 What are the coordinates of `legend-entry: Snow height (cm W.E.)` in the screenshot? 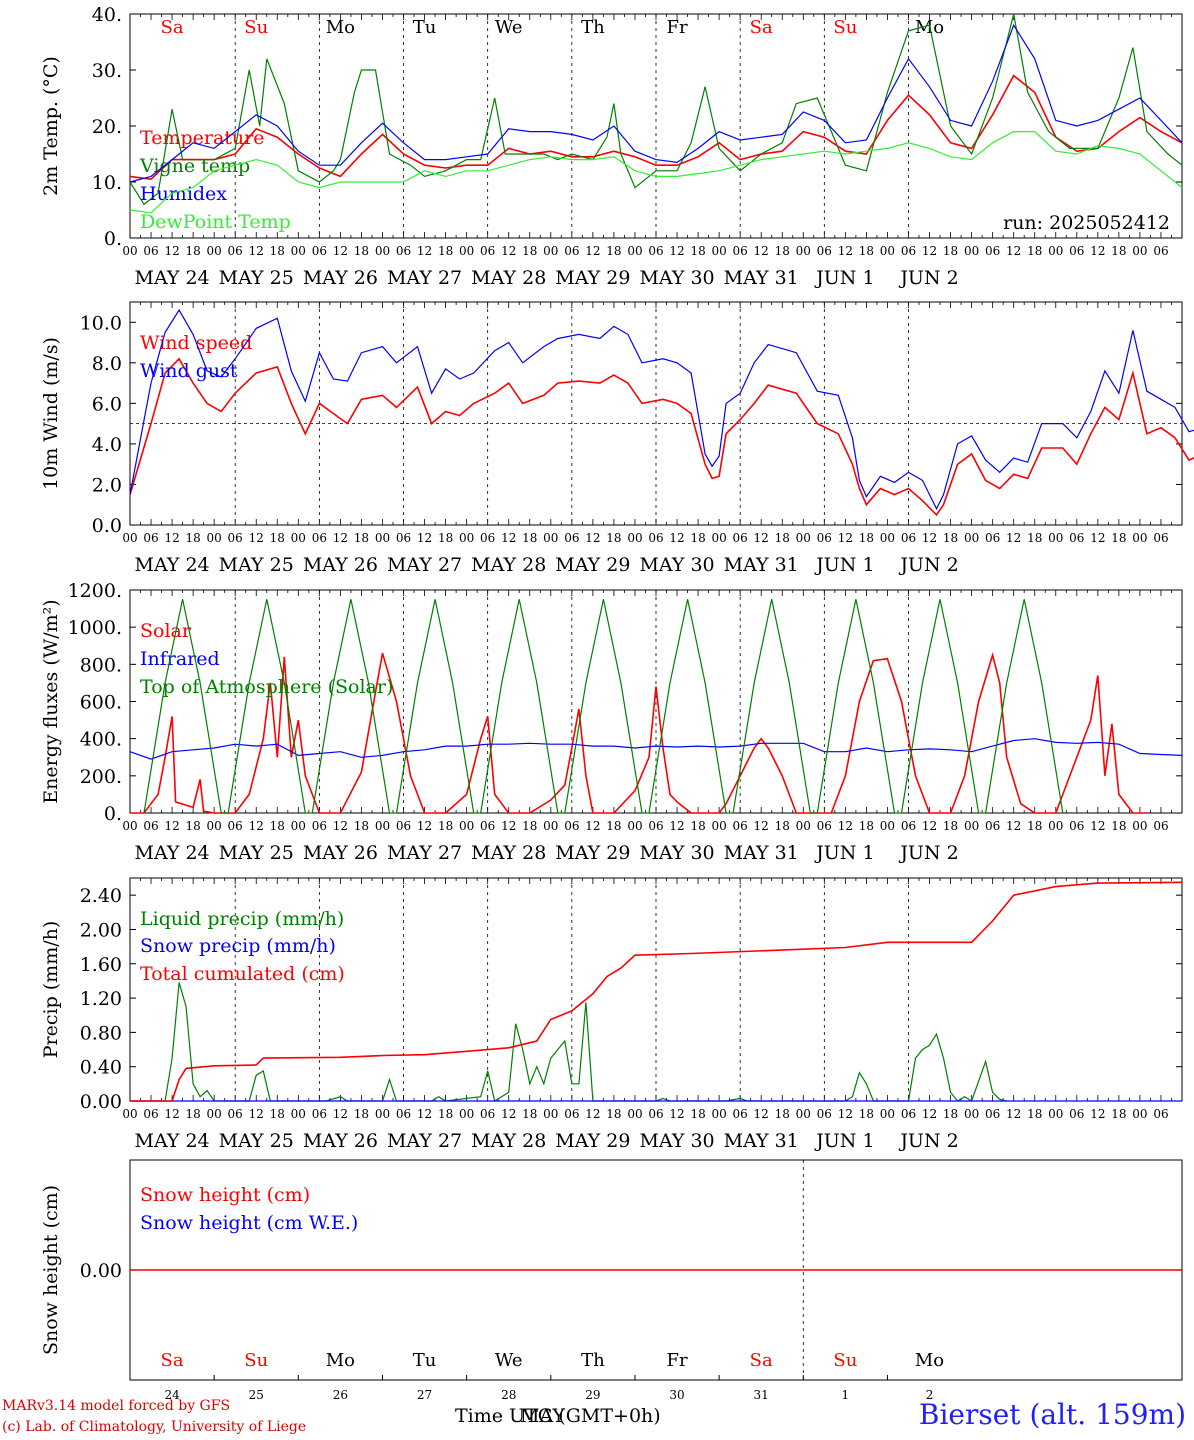 It's located at (249, 1223).